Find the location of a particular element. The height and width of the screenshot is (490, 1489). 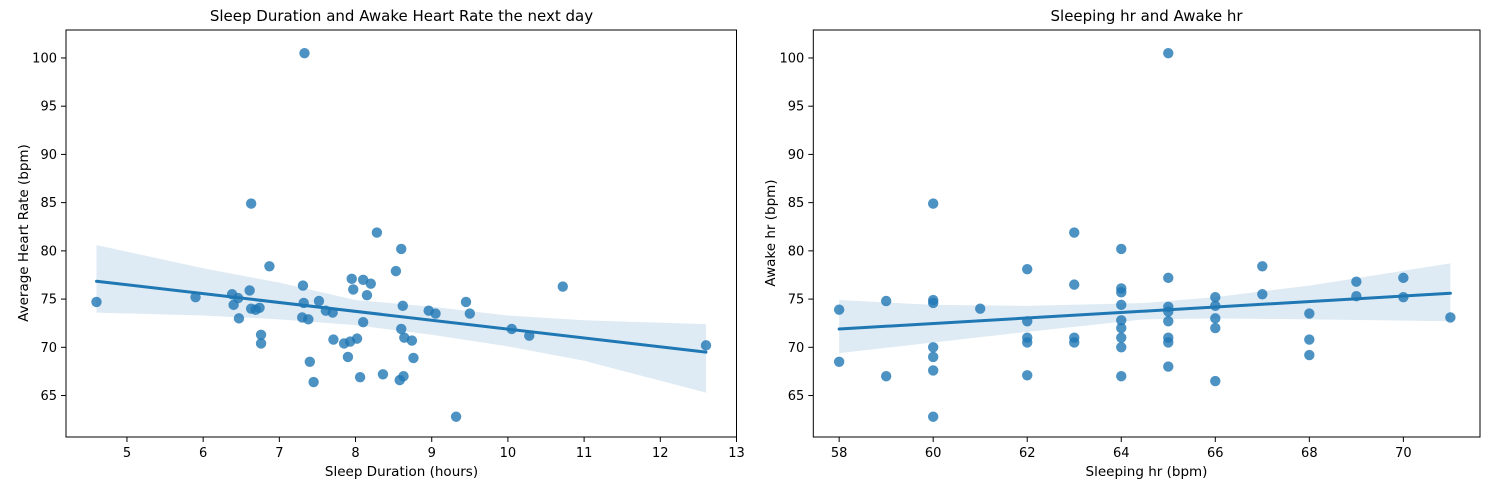

x-tick-label: 9 is located at coordinates (432, 453).